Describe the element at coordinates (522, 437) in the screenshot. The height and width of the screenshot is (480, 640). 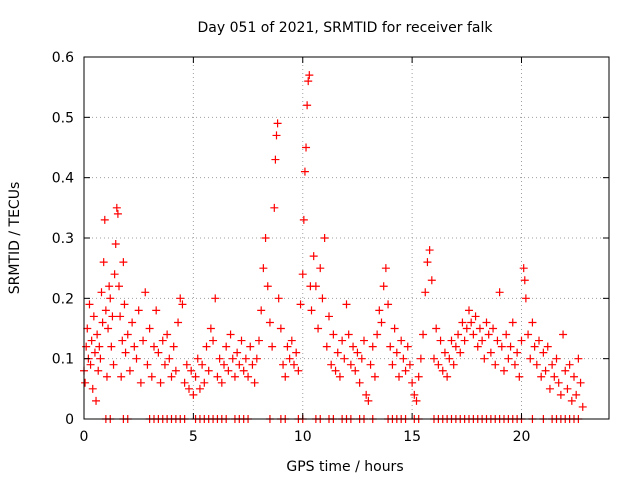
I see `x-tick-label: 20` at that location.